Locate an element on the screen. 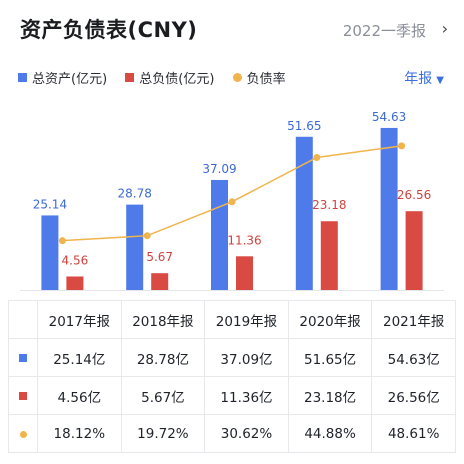 Image resolution: width=464 pixels, height=464 pixels. table-cell: 37.09亿 is located at coordinates (246, 357).